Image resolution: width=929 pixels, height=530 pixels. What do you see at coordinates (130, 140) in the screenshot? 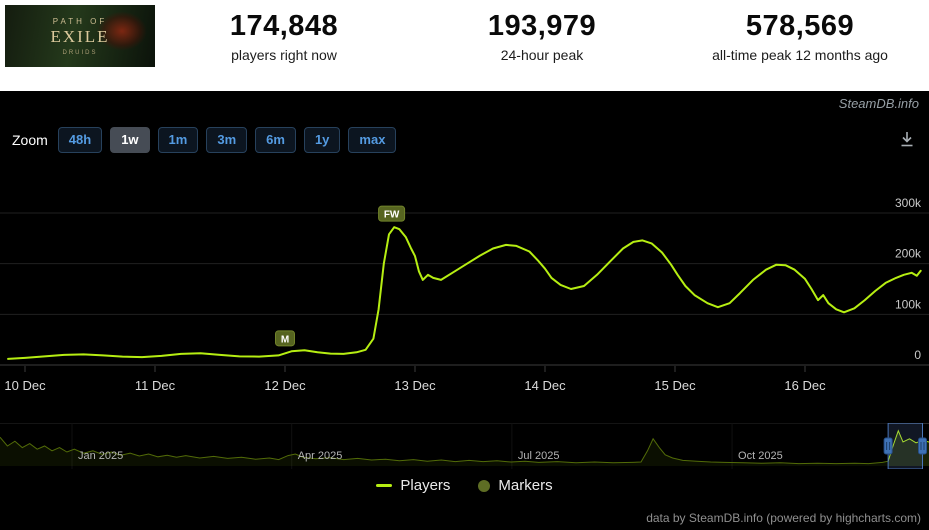
I see `zoom-button-1w: 1w` at bounding box center [130, 140].